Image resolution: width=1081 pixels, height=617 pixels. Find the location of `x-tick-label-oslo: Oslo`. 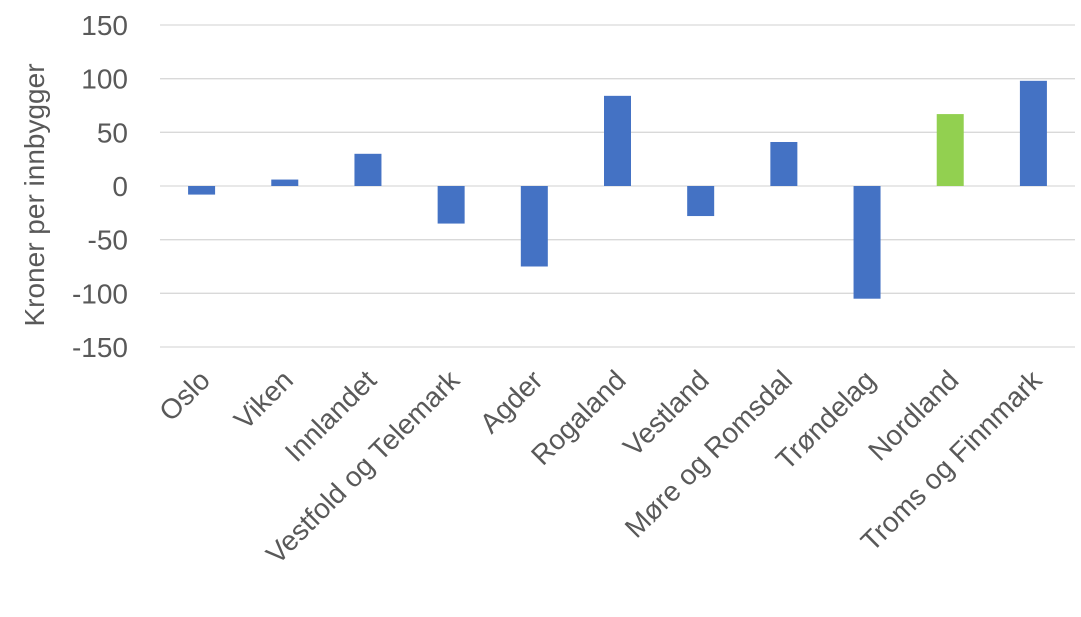

x-tick-label-oslo: Oslo is located at coordinates (184, 395).